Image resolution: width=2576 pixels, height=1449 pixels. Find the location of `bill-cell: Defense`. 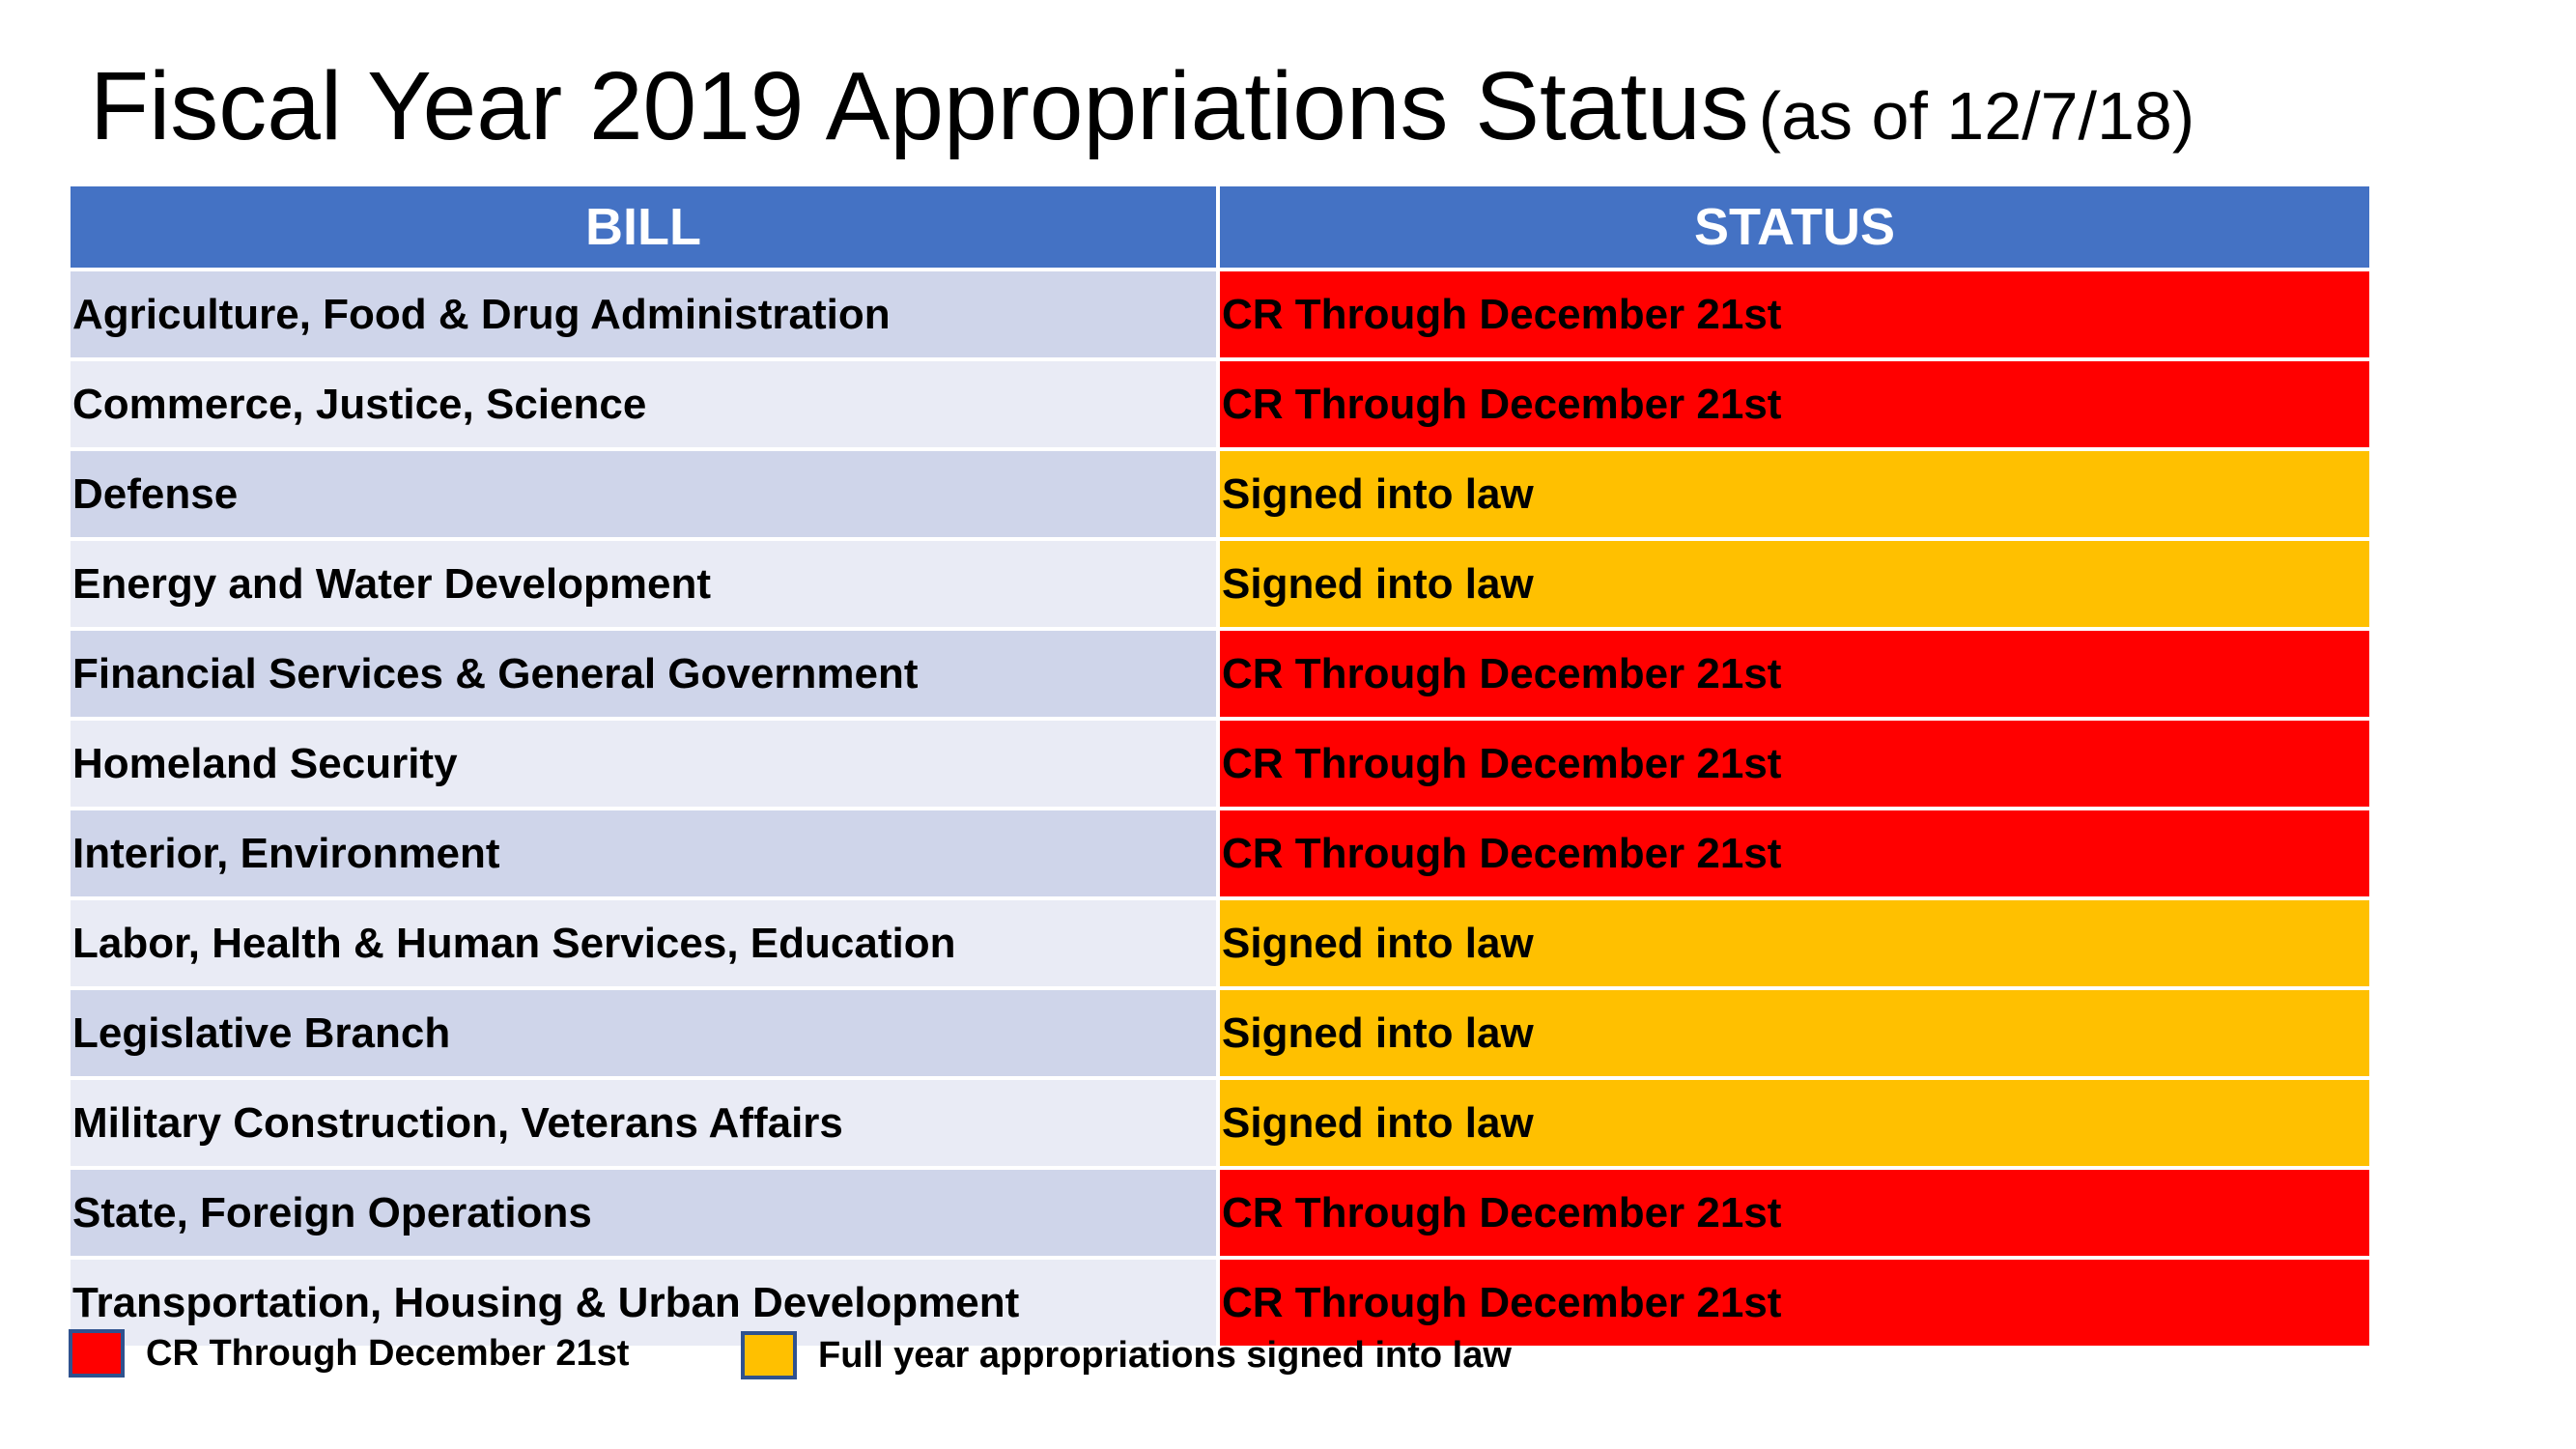

bill-cell: Defense is located at coordinates (643, 494).